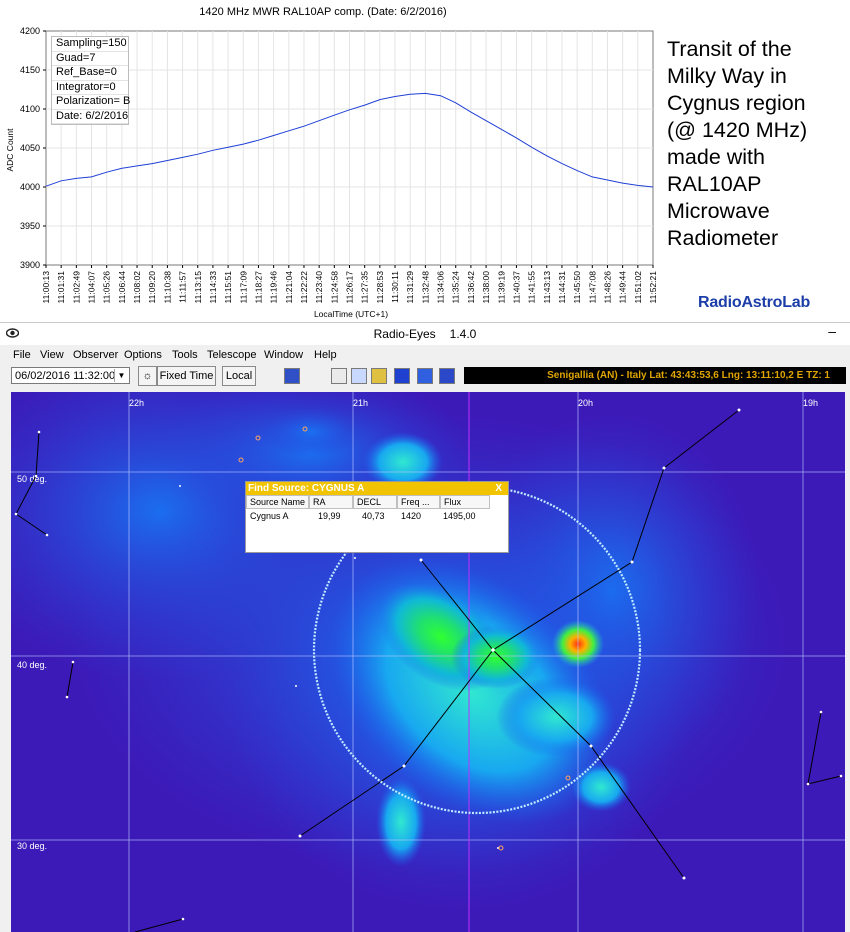  What do you see at coordinates (329, 516) in the screenshot?
I see `cell-ra: 19,99` at bounding box center [329, 516].